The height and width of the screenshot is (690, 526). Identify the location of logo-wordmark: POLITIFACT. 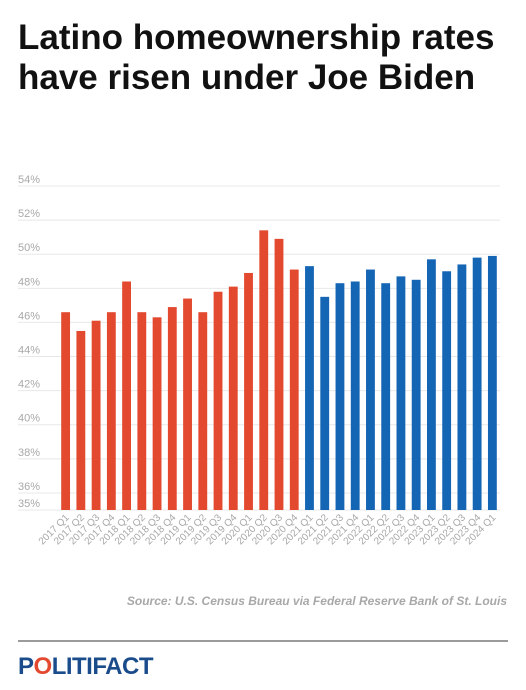
(86, 666).